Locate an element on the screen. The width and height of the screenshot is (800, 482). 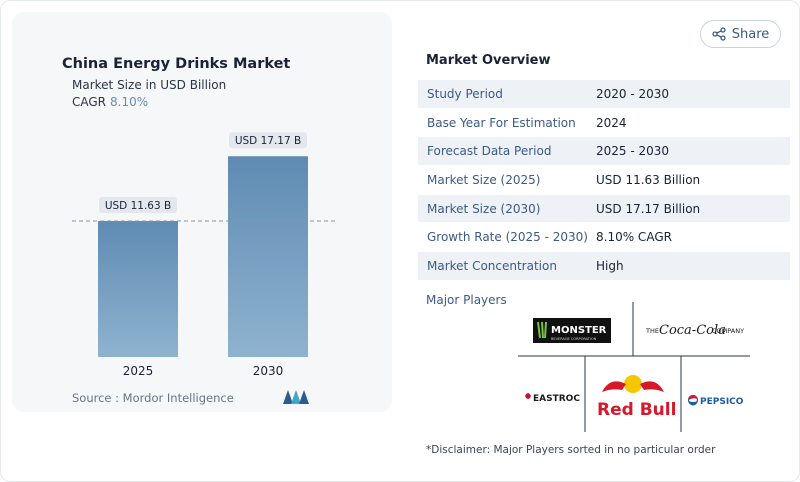
coca-cola-logo: THE Coca-Cola COMPANY is located at coordinates (694, 330).